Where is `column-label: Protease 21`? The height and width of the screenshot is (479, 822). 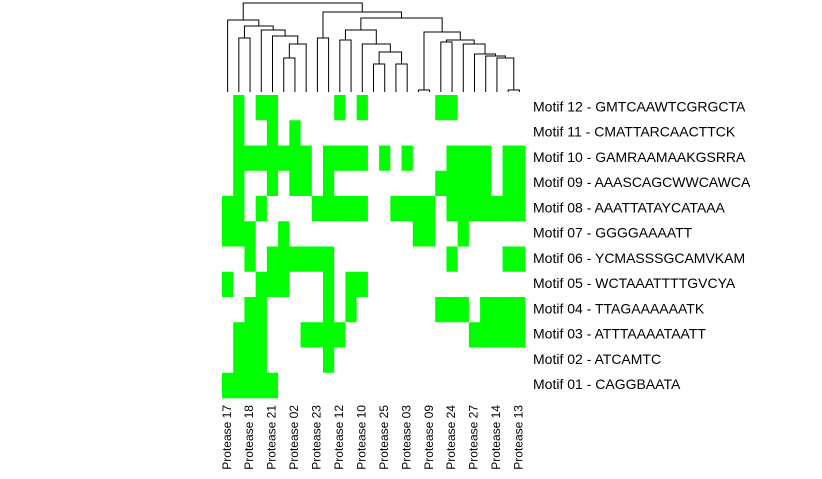
column-label: Protease 21 is located at coordinates (272, 437).